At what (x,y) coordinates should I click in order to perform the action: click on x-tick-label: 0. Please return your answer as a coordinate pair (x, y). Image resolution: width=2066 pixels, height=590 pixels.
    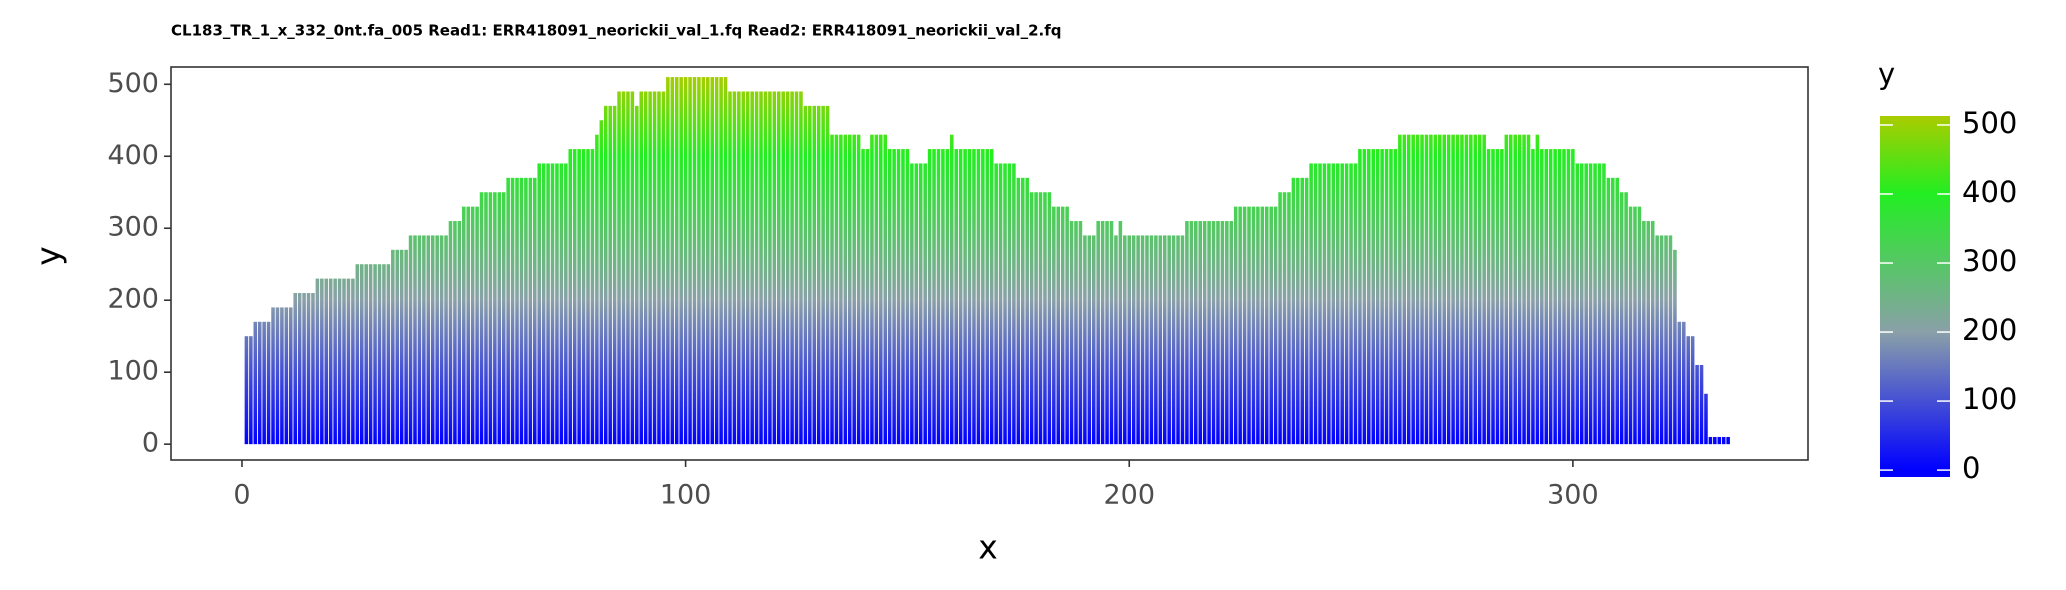
    Looking at the image, I should click on (241, 495).